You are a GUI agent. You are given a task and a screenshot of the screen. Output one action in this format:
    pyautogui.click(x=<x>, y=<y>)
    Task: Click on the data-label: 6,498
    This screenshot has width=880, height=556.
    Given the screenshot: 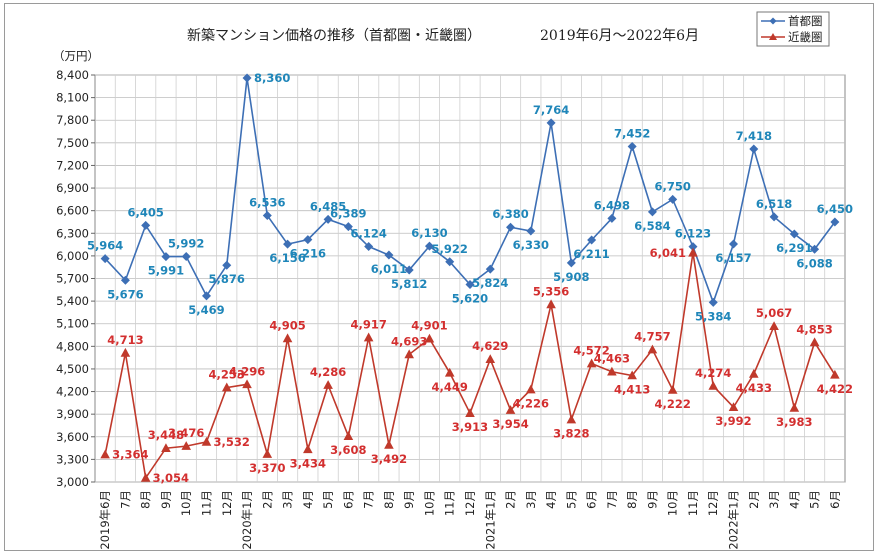 What is the action you would take?
    pyautogui.click(x=612, y=205)
    